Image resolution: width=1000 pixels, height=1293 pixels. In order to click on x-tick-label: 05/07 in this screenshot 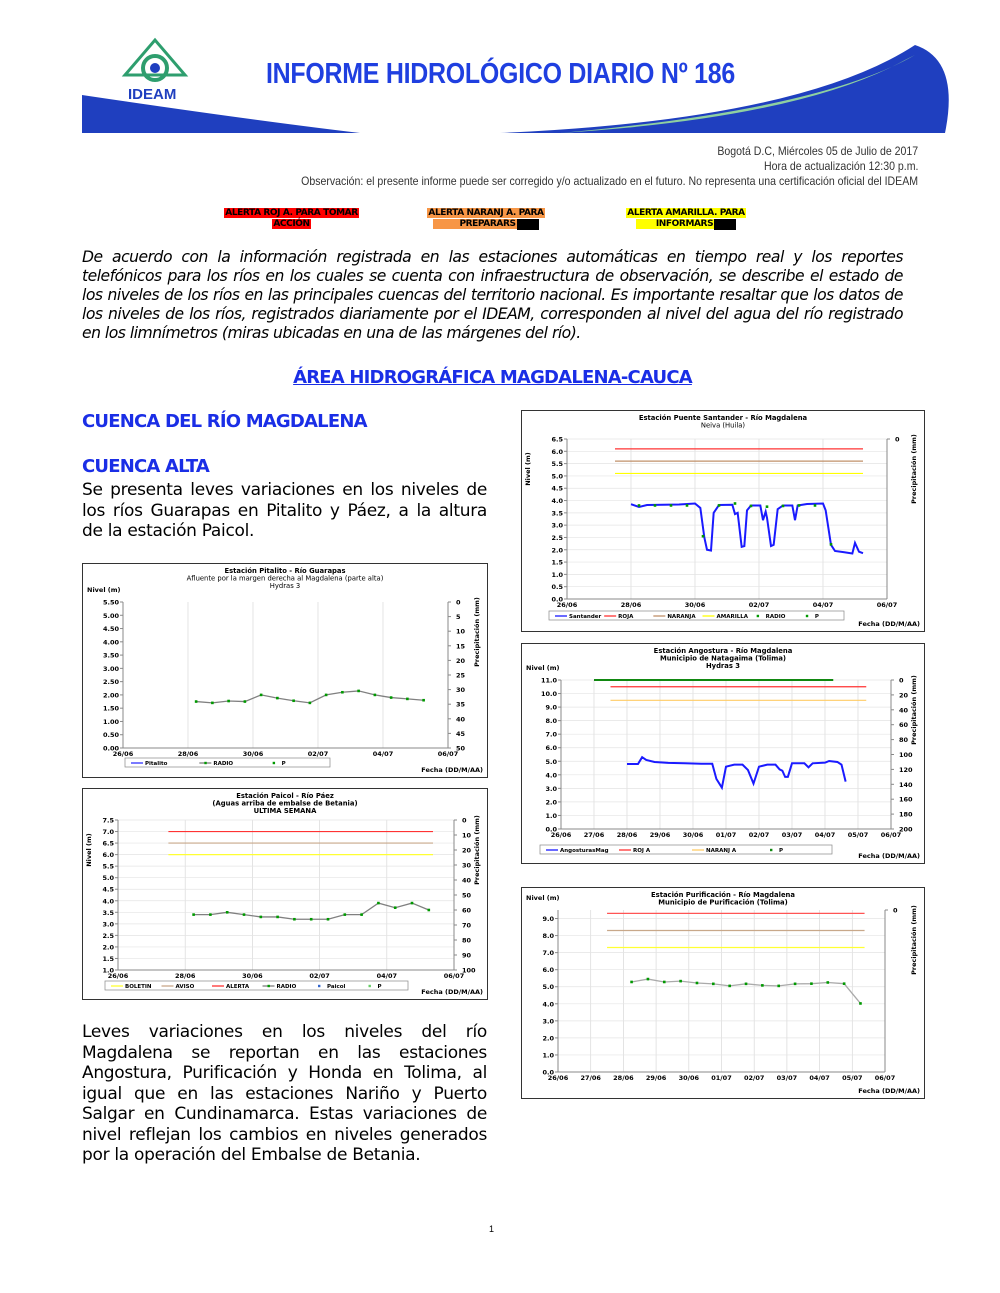, I will do `click(858, 835)`.